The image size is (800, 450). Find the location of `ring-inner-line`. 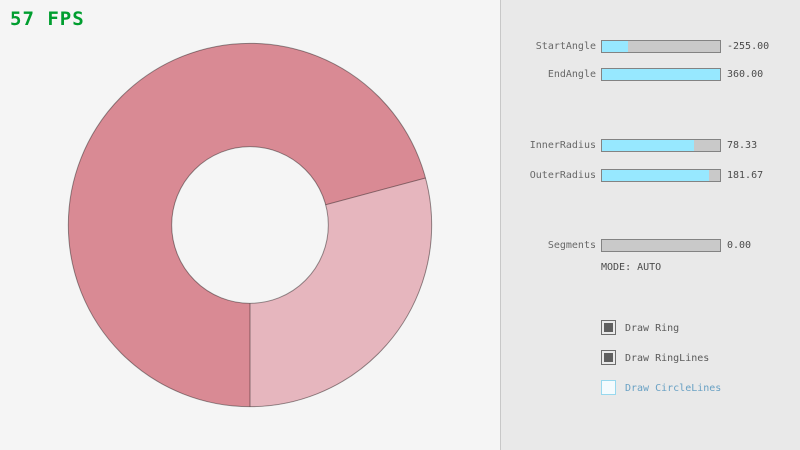

ring-inner-line is located at coordinates (250, 225).